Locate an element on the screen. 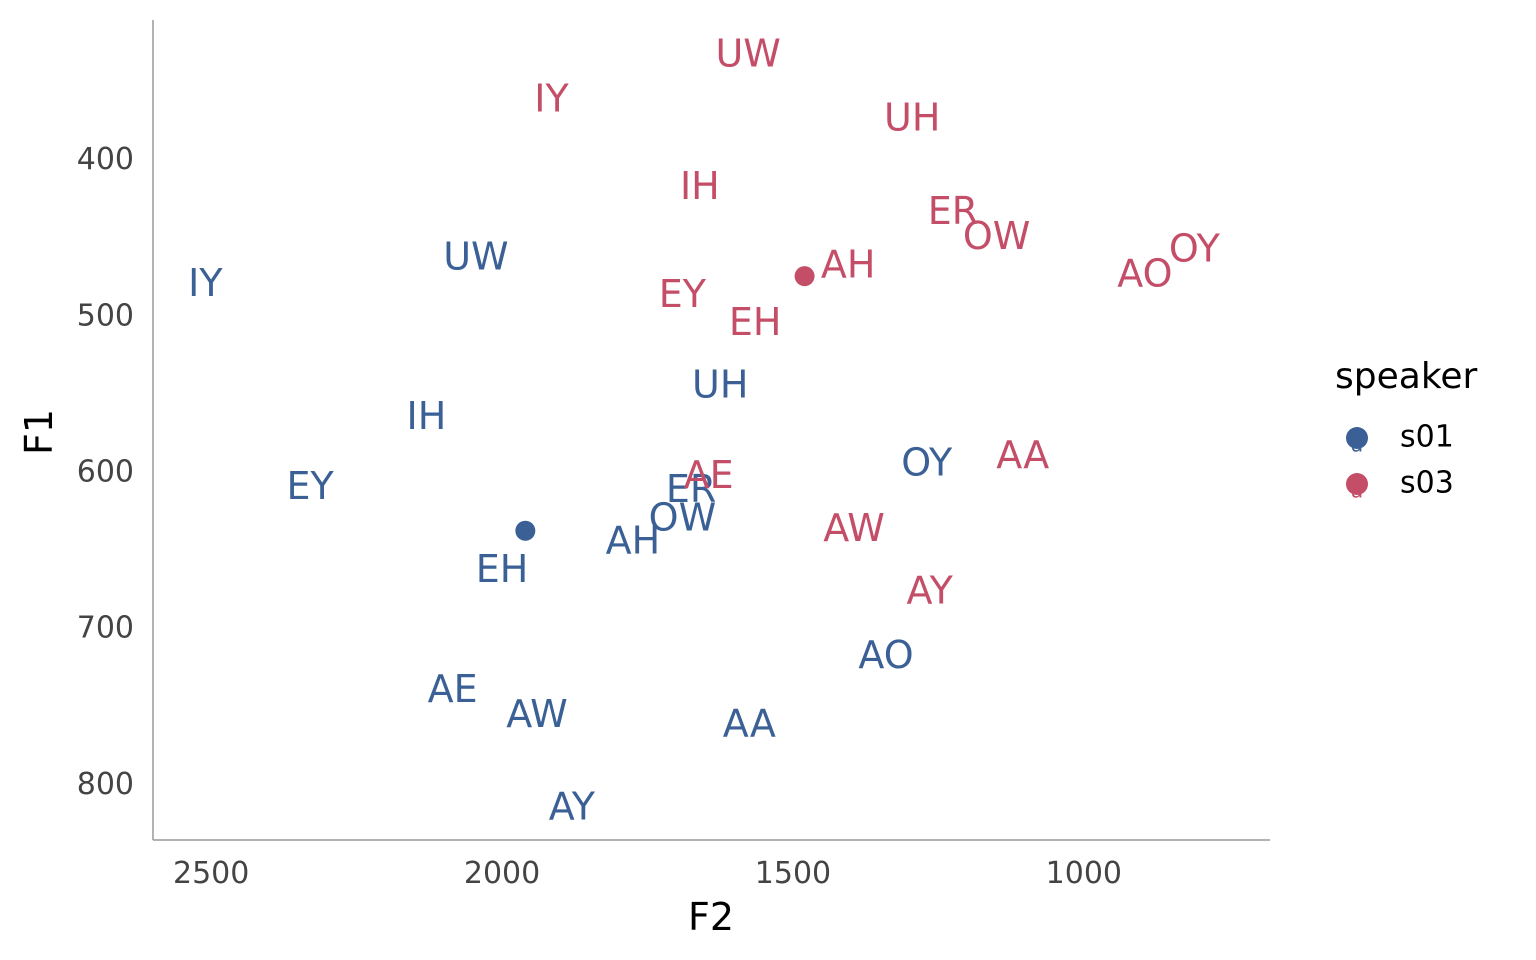 This screenshot has width=1536, height=960. legend: speaker as01 as03 is located at coordinates (1406, 429).